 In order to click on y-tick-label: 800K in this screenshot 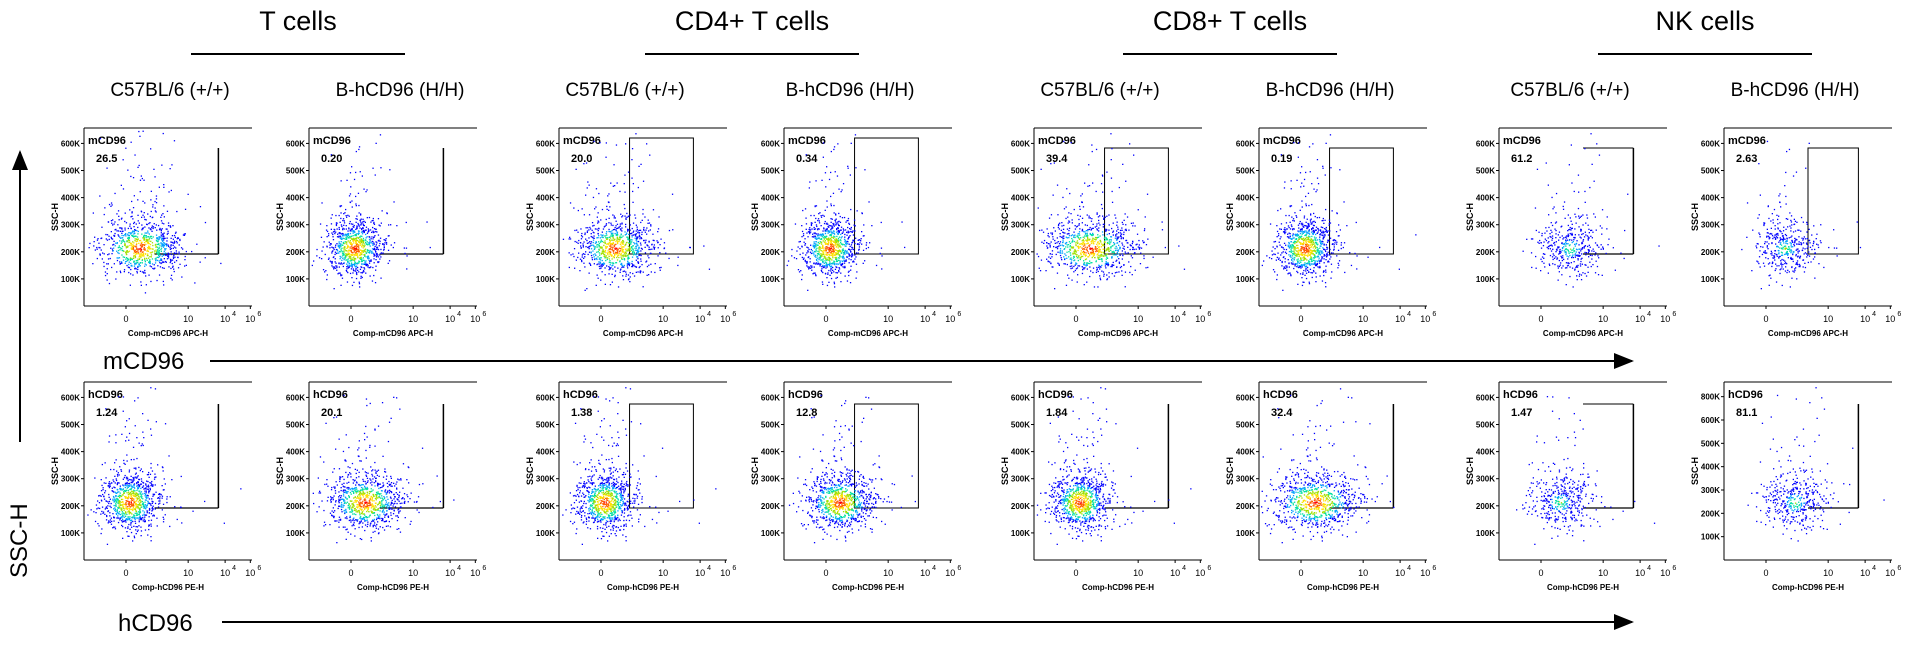, I will do `click(1710, 397)`.